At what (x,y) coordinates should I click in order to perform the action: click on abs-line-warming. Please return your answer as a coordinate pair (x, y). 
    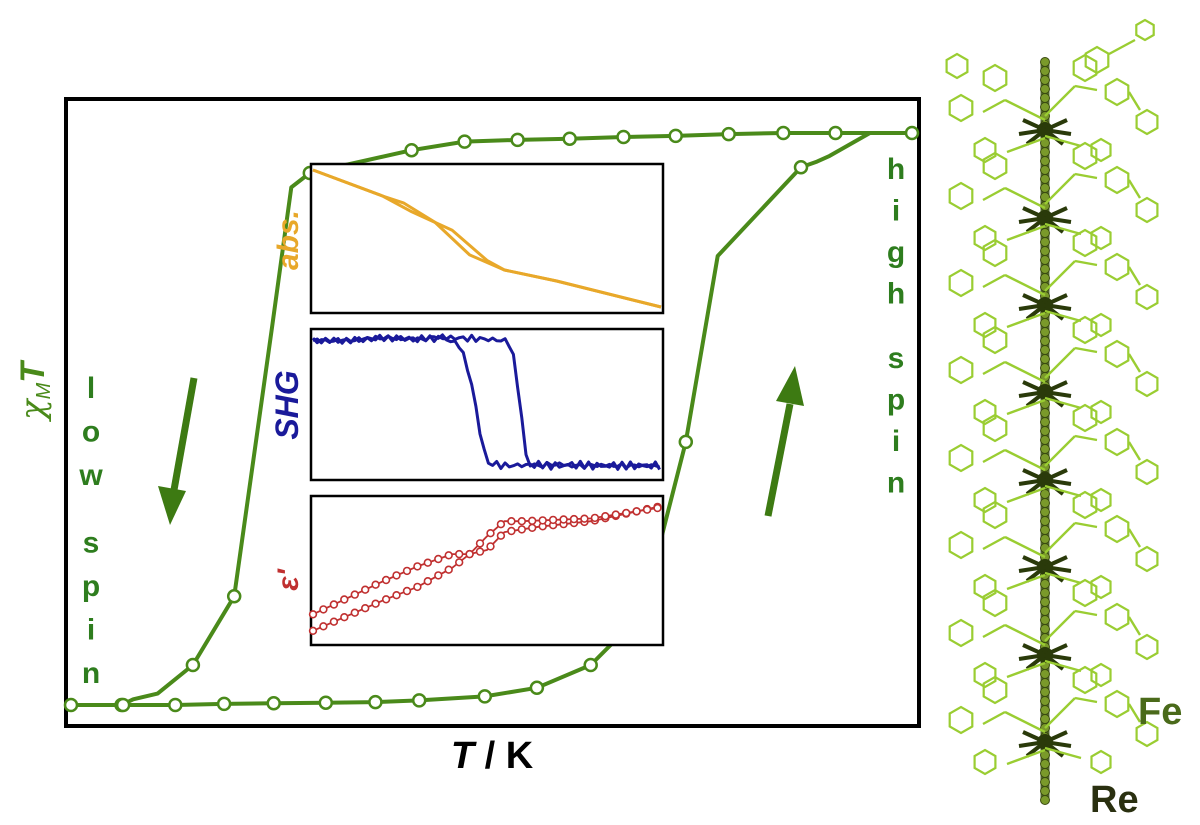
    Looking at the image, I should click on (487, 238).